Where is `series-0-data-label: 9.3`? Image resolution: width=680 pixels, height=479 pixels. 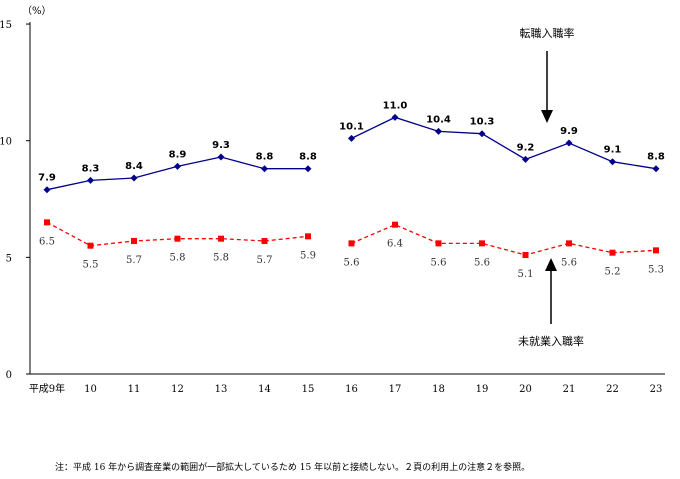
series-0-data-label: 9.3 is located at coordinates (221, 145).